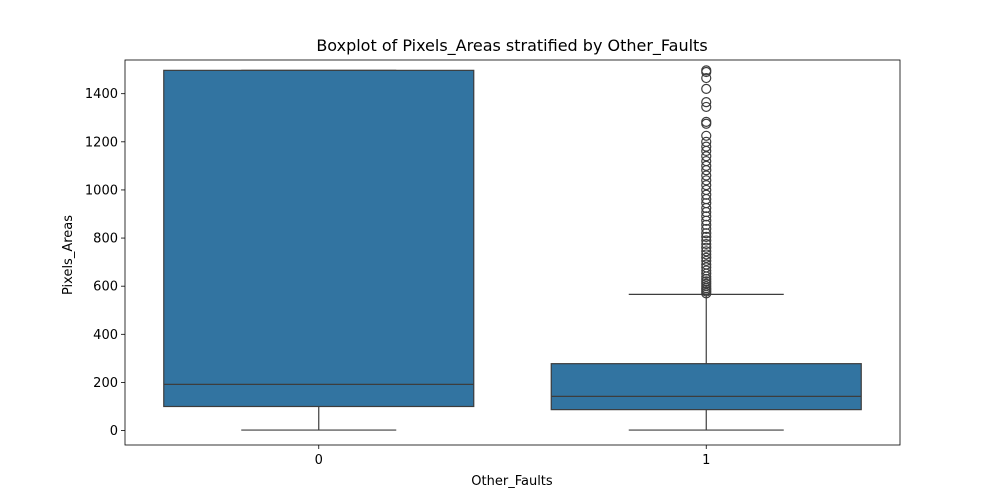 The width and height of the screenshot is (1000, 500). Describe the element at coordinates (101, 94) in the screenshot. I see `y-tick-label: 1400` at that location.